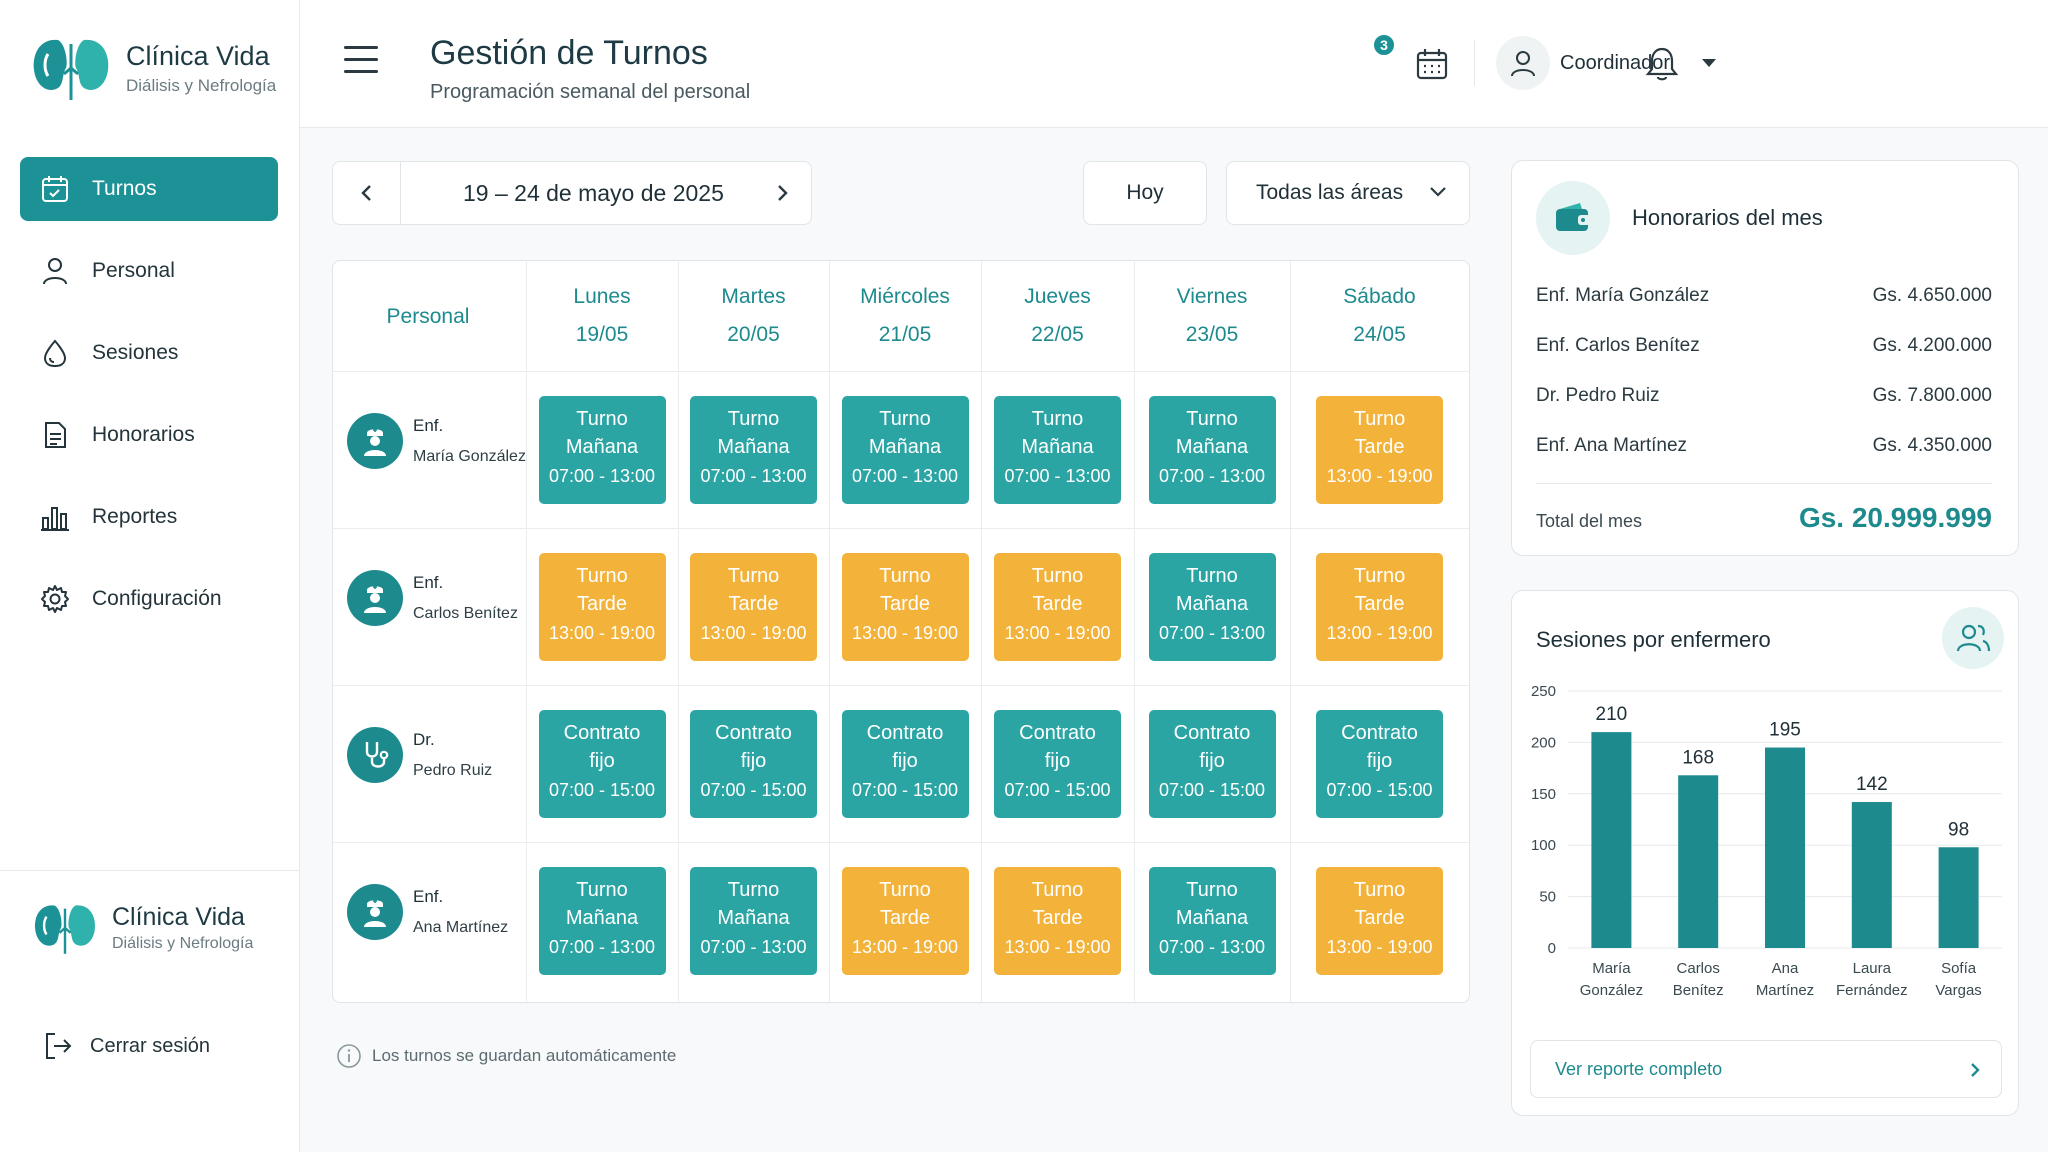 This screenshot has width=2048, height=1152. Describe the element at coordinates (424, 739) in the screenshot. I see `staff-title: Dr.` at that location.